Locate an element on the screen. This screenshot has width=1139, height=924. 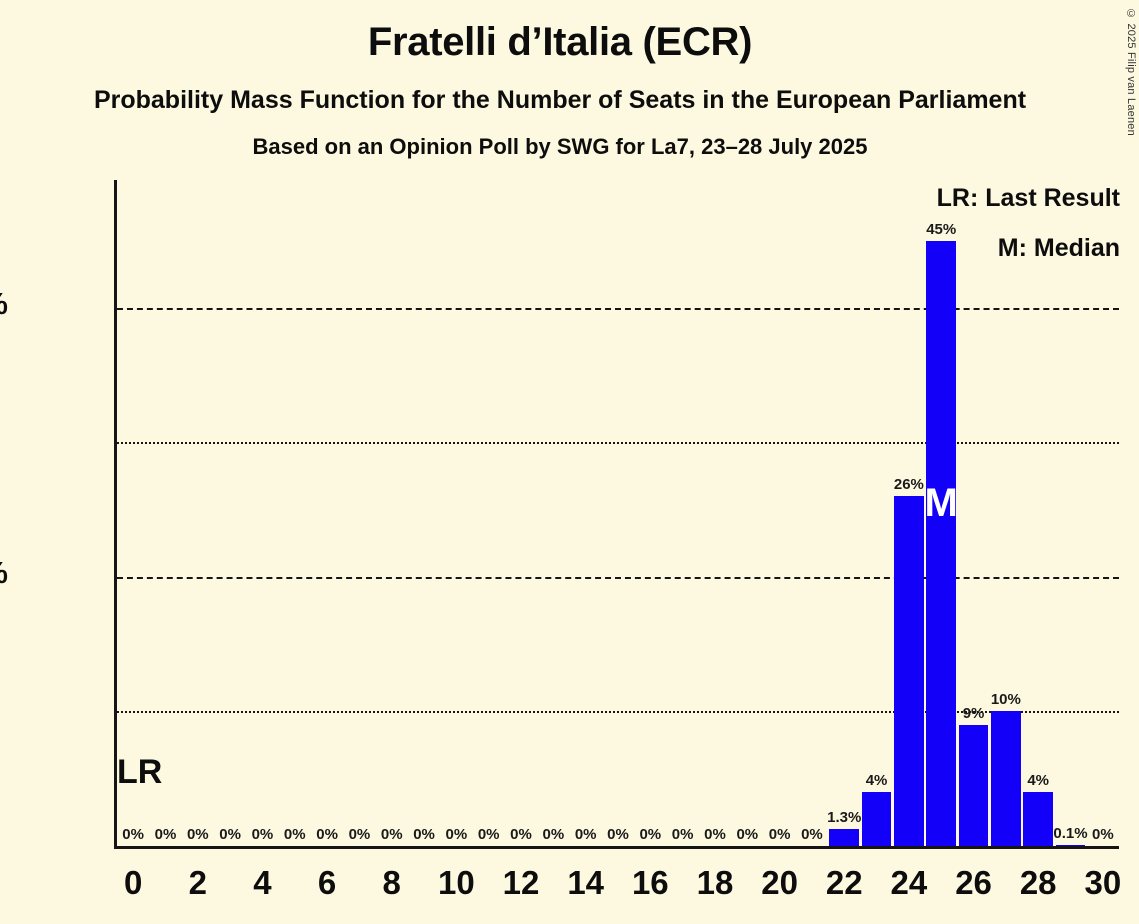
bar-slot-seat-0: 0% is located at coordinates (133, 513).